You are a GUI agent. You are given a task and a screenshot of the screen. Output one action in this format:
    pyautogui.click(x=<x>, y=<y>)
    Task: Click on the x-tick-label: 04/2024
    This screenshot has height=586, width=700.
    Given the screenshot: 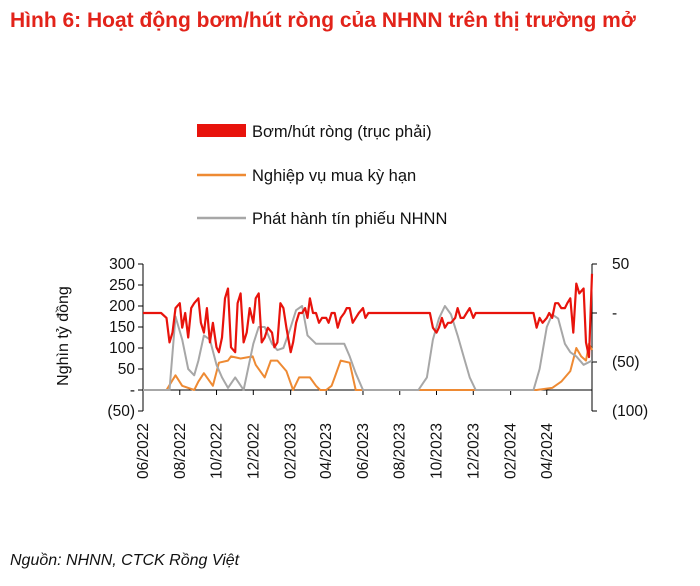 What is the action you would take?
    pyautogui.click(x=547, y=451)
    